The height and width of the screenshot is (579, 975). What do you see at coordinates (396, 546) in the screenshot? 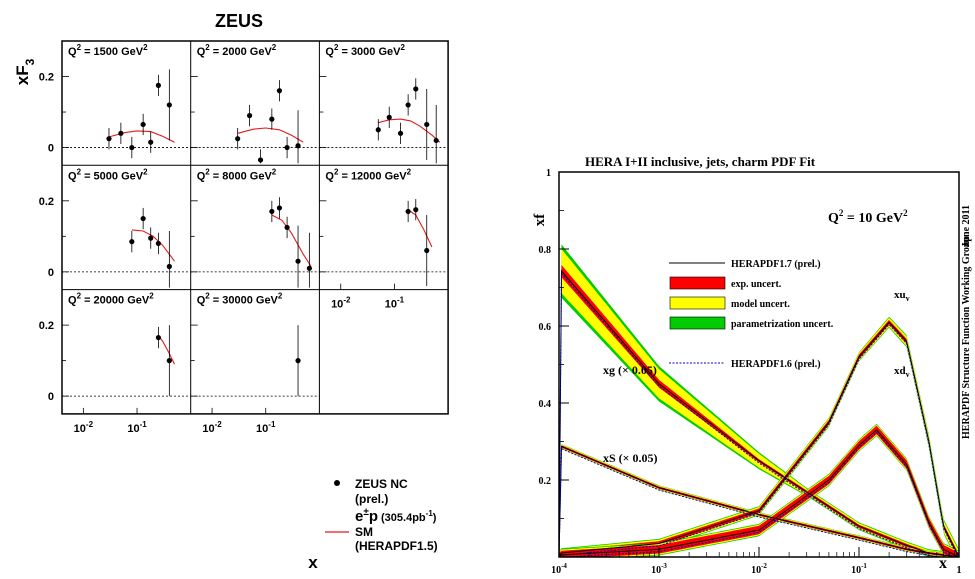
I see `legend-sm-label-2: (HERAPDF1.5)` at bounding box center [396, 546].